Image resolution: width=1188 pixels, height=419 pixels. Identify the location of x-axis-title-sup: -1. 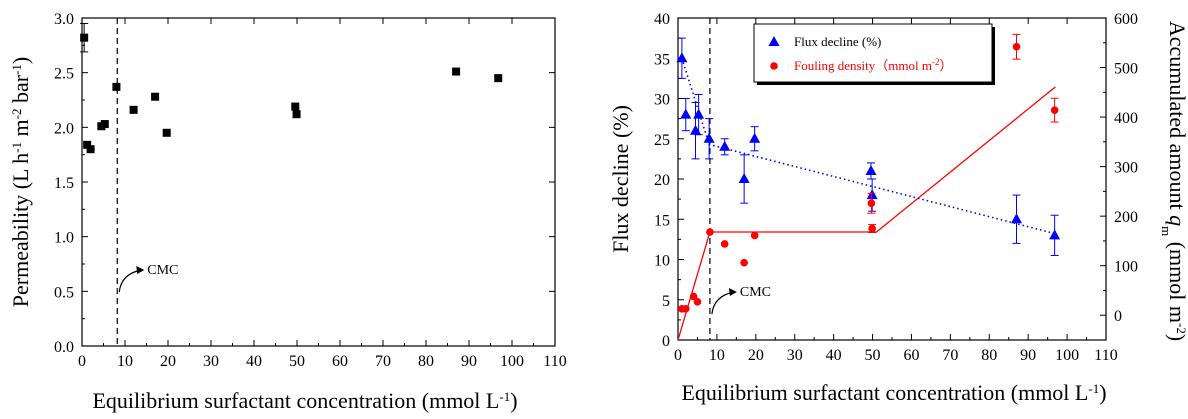
(504, 396).